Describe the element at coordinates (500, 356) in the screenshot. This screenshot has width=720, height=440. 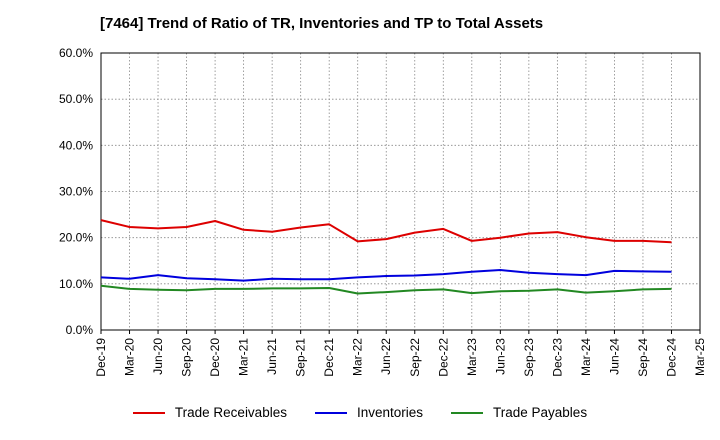
I see `x-tick-label: Jun-23` at that location.